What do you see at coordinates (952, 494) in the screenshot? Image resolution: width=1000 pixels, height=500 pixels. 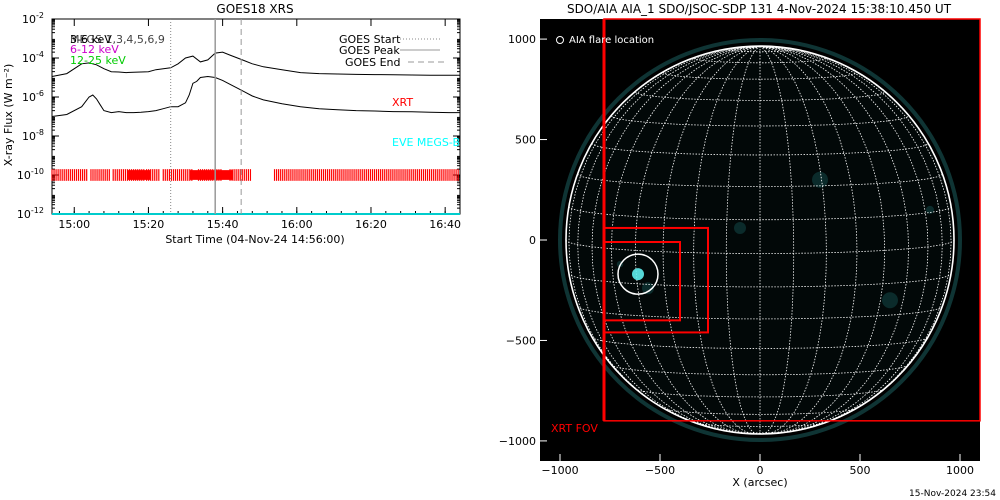 I see `footer-timestamp: 15-Nov-2024 23:54` at bounding box center [952, 494].